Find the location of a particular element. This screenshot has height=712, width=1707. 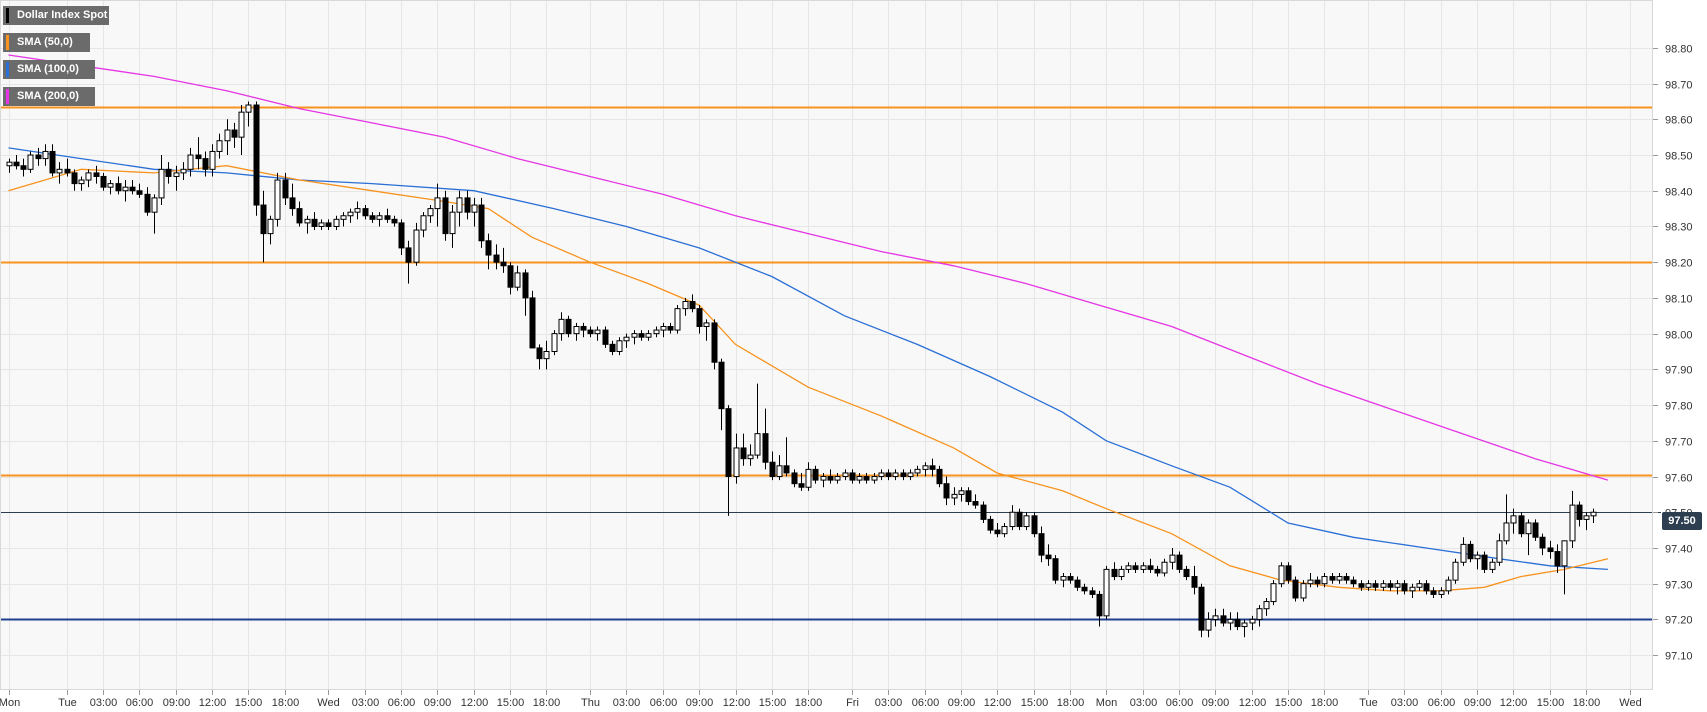

legend-item-sma-100: SMA (100,0) is located at coordinates (49, 69).